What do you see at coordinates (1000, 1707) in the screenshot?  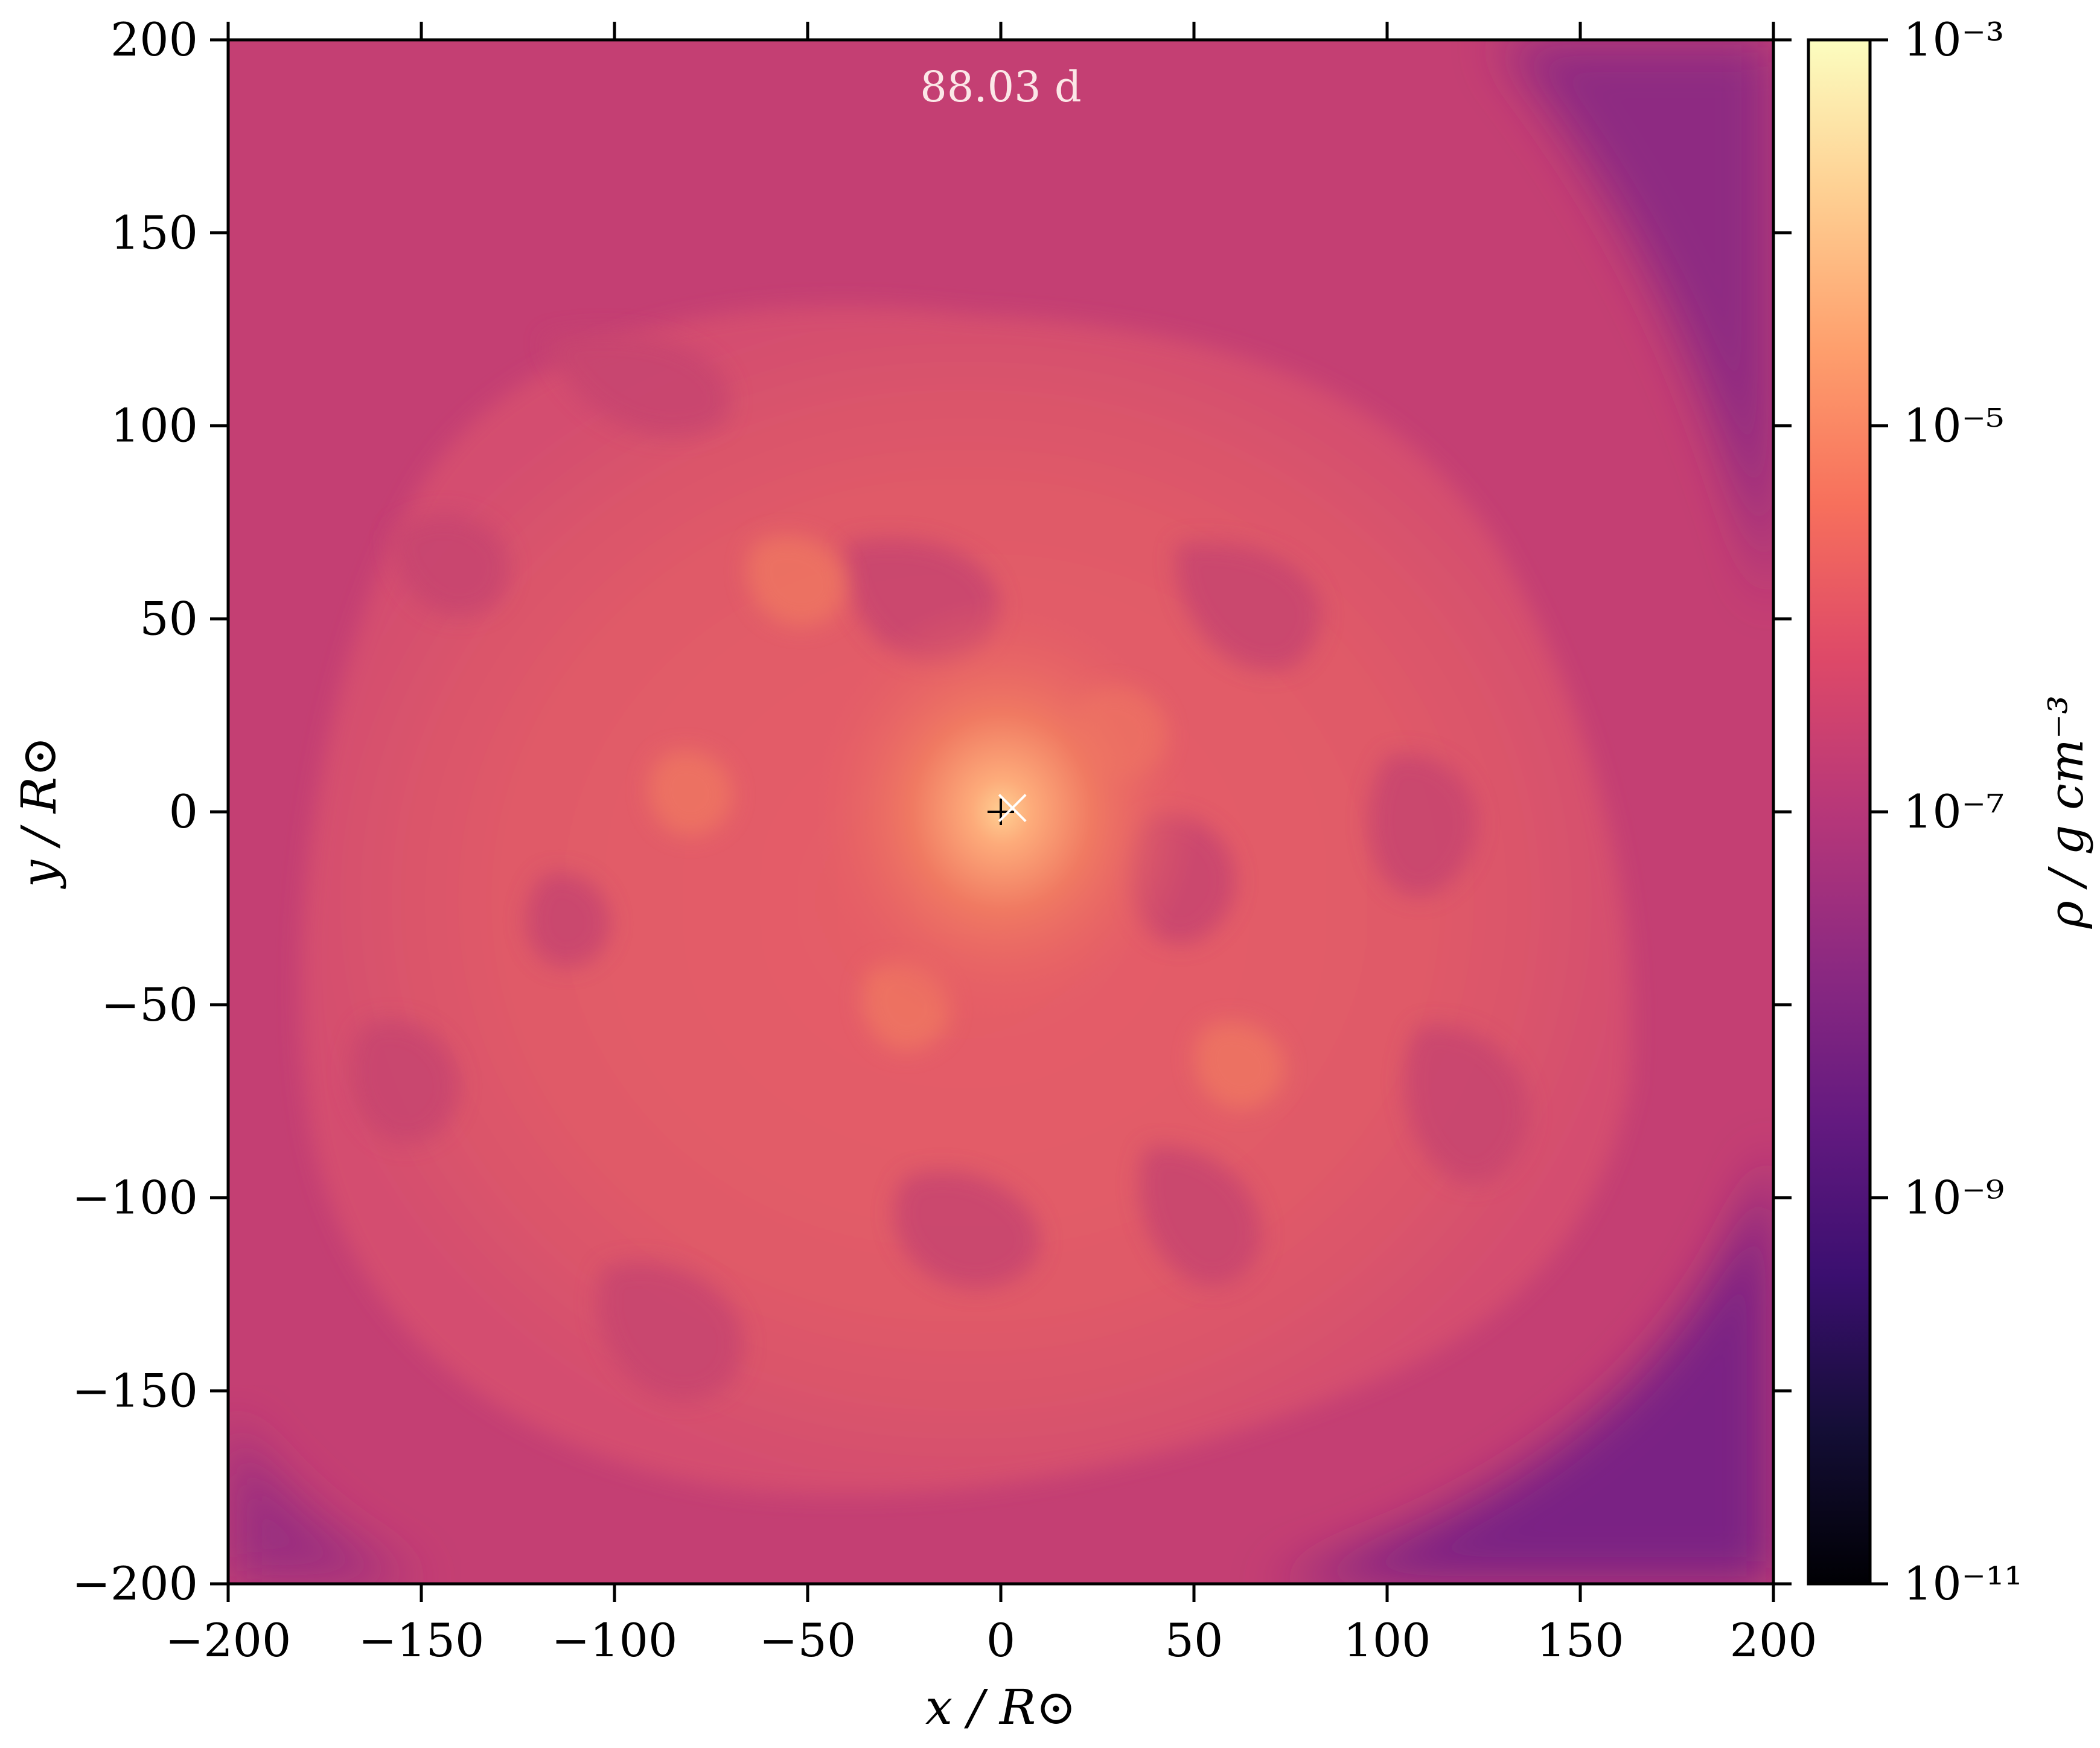 I see `x-axis-title: x / R⊙` at bounding box center [1000, 1707].